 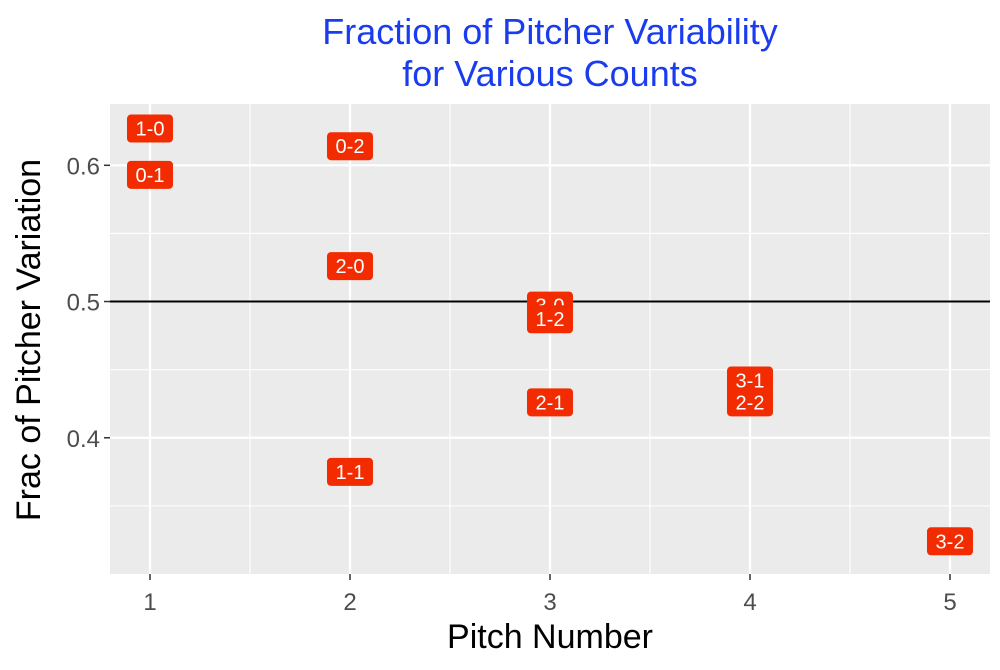 I want to click on point-label-text: 2-1, so click(x=550, y=403).